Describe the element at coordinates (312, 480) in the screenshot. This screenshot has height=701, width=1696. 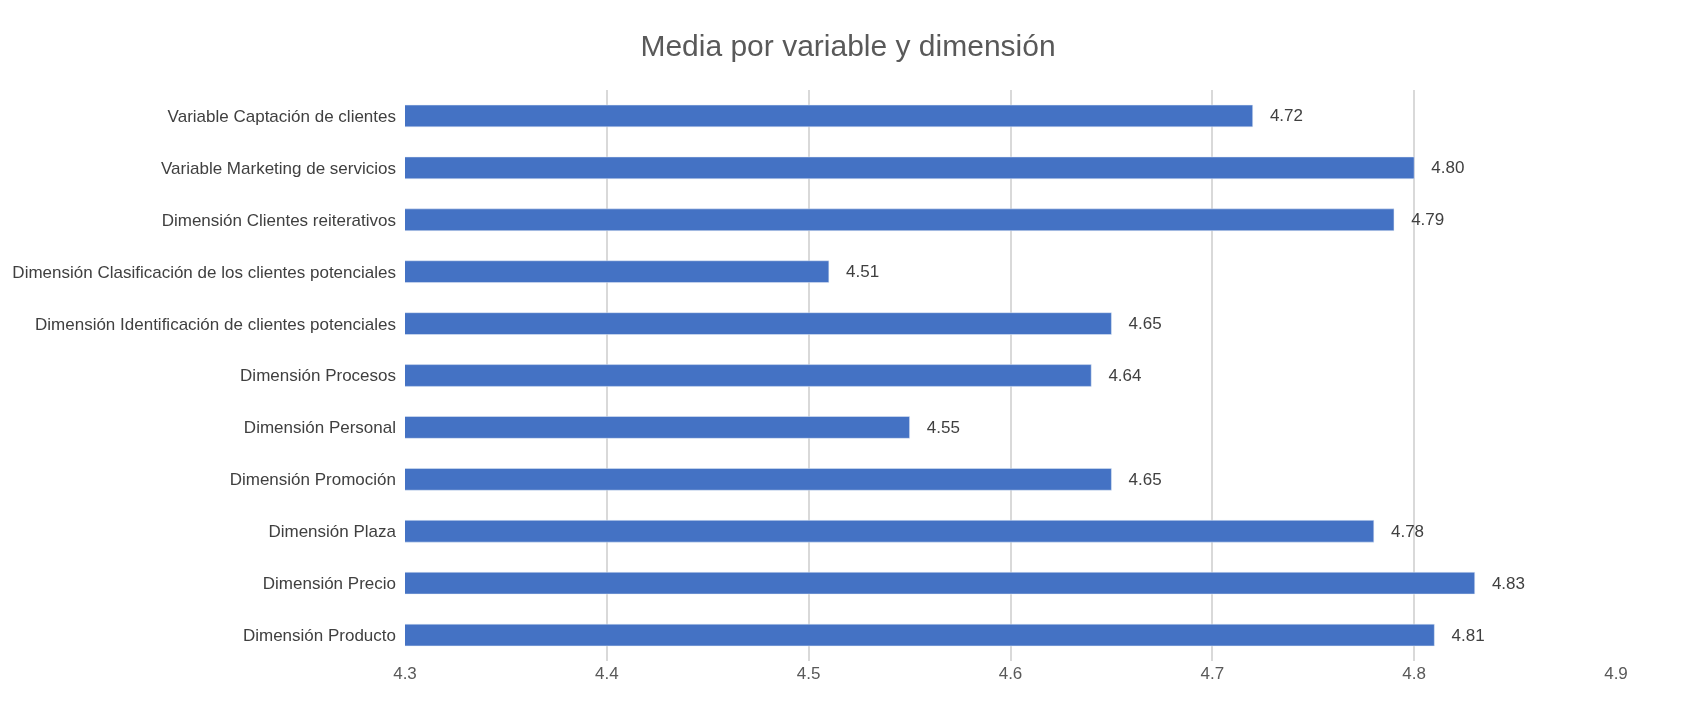
I see `y-tick-label: Dimensión Promoción` at that location.